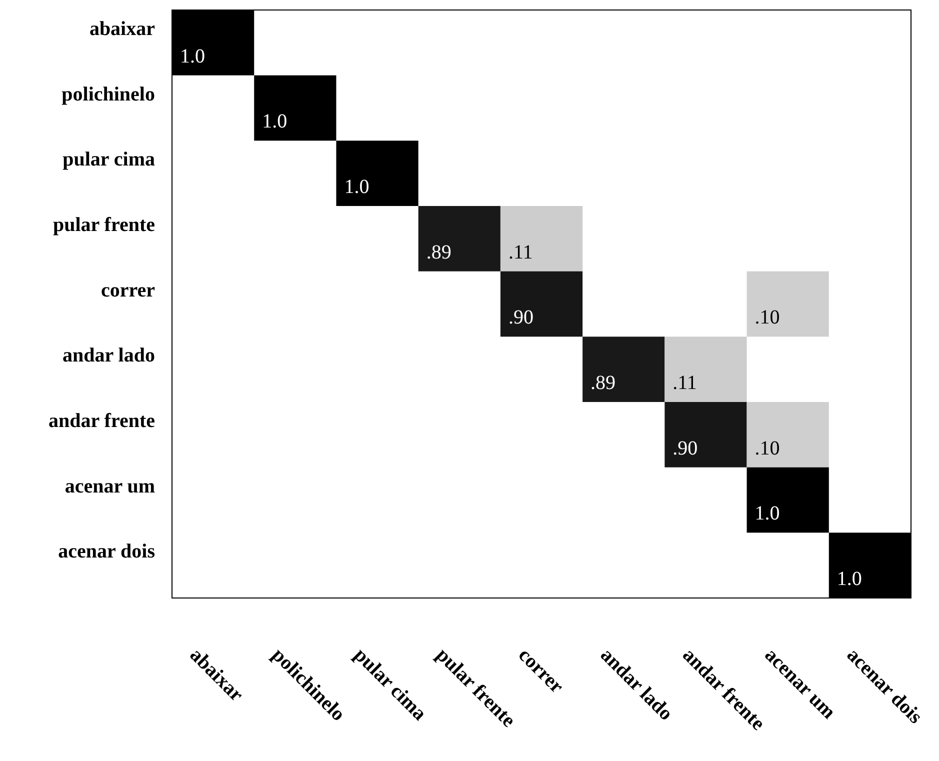  Describe the element at coordinates (104, 225) in the screenshot. I see `y-tick-label: pular frente` at that location.